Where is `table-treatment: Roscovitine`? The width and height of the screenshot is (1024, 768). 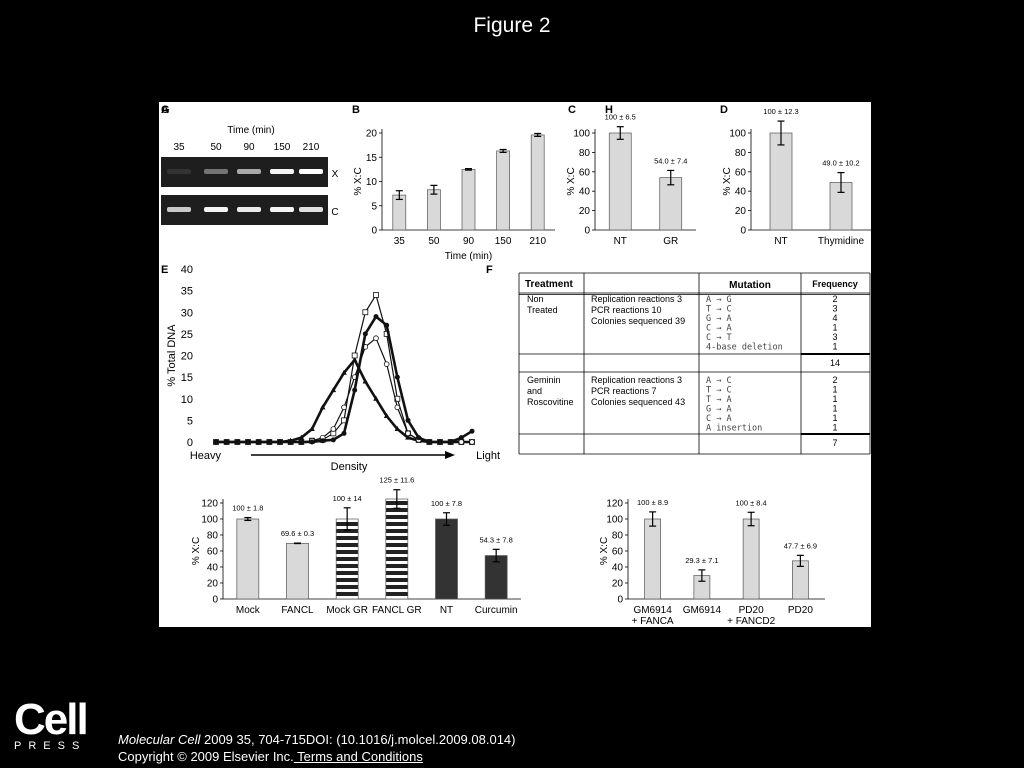
table-treatment: Roscovitine is located at coordinates (550, 402).